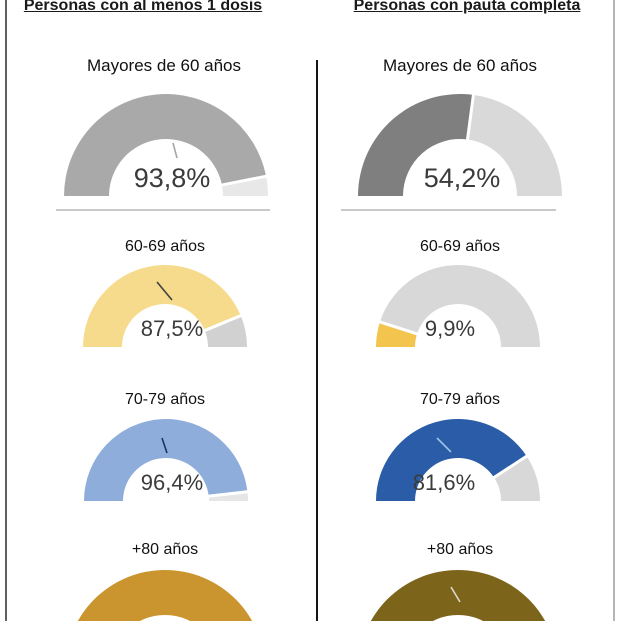 The width and height of the screenshot is (621, 621). What do you see at coordinates (460, 399) in the screenshot?
I see `age-label-completa-7079: 70-79 años` at bounding box center [460, 399].